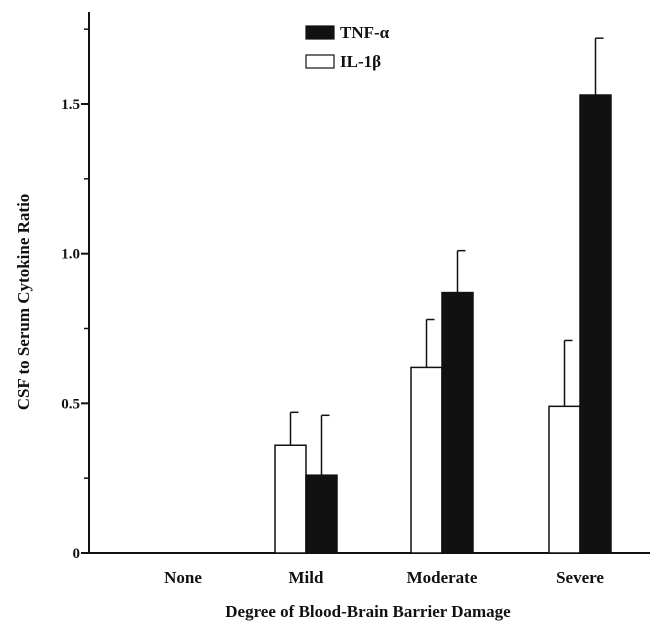  I want to click on y-tick-label: 1.0, so click(70, 255).